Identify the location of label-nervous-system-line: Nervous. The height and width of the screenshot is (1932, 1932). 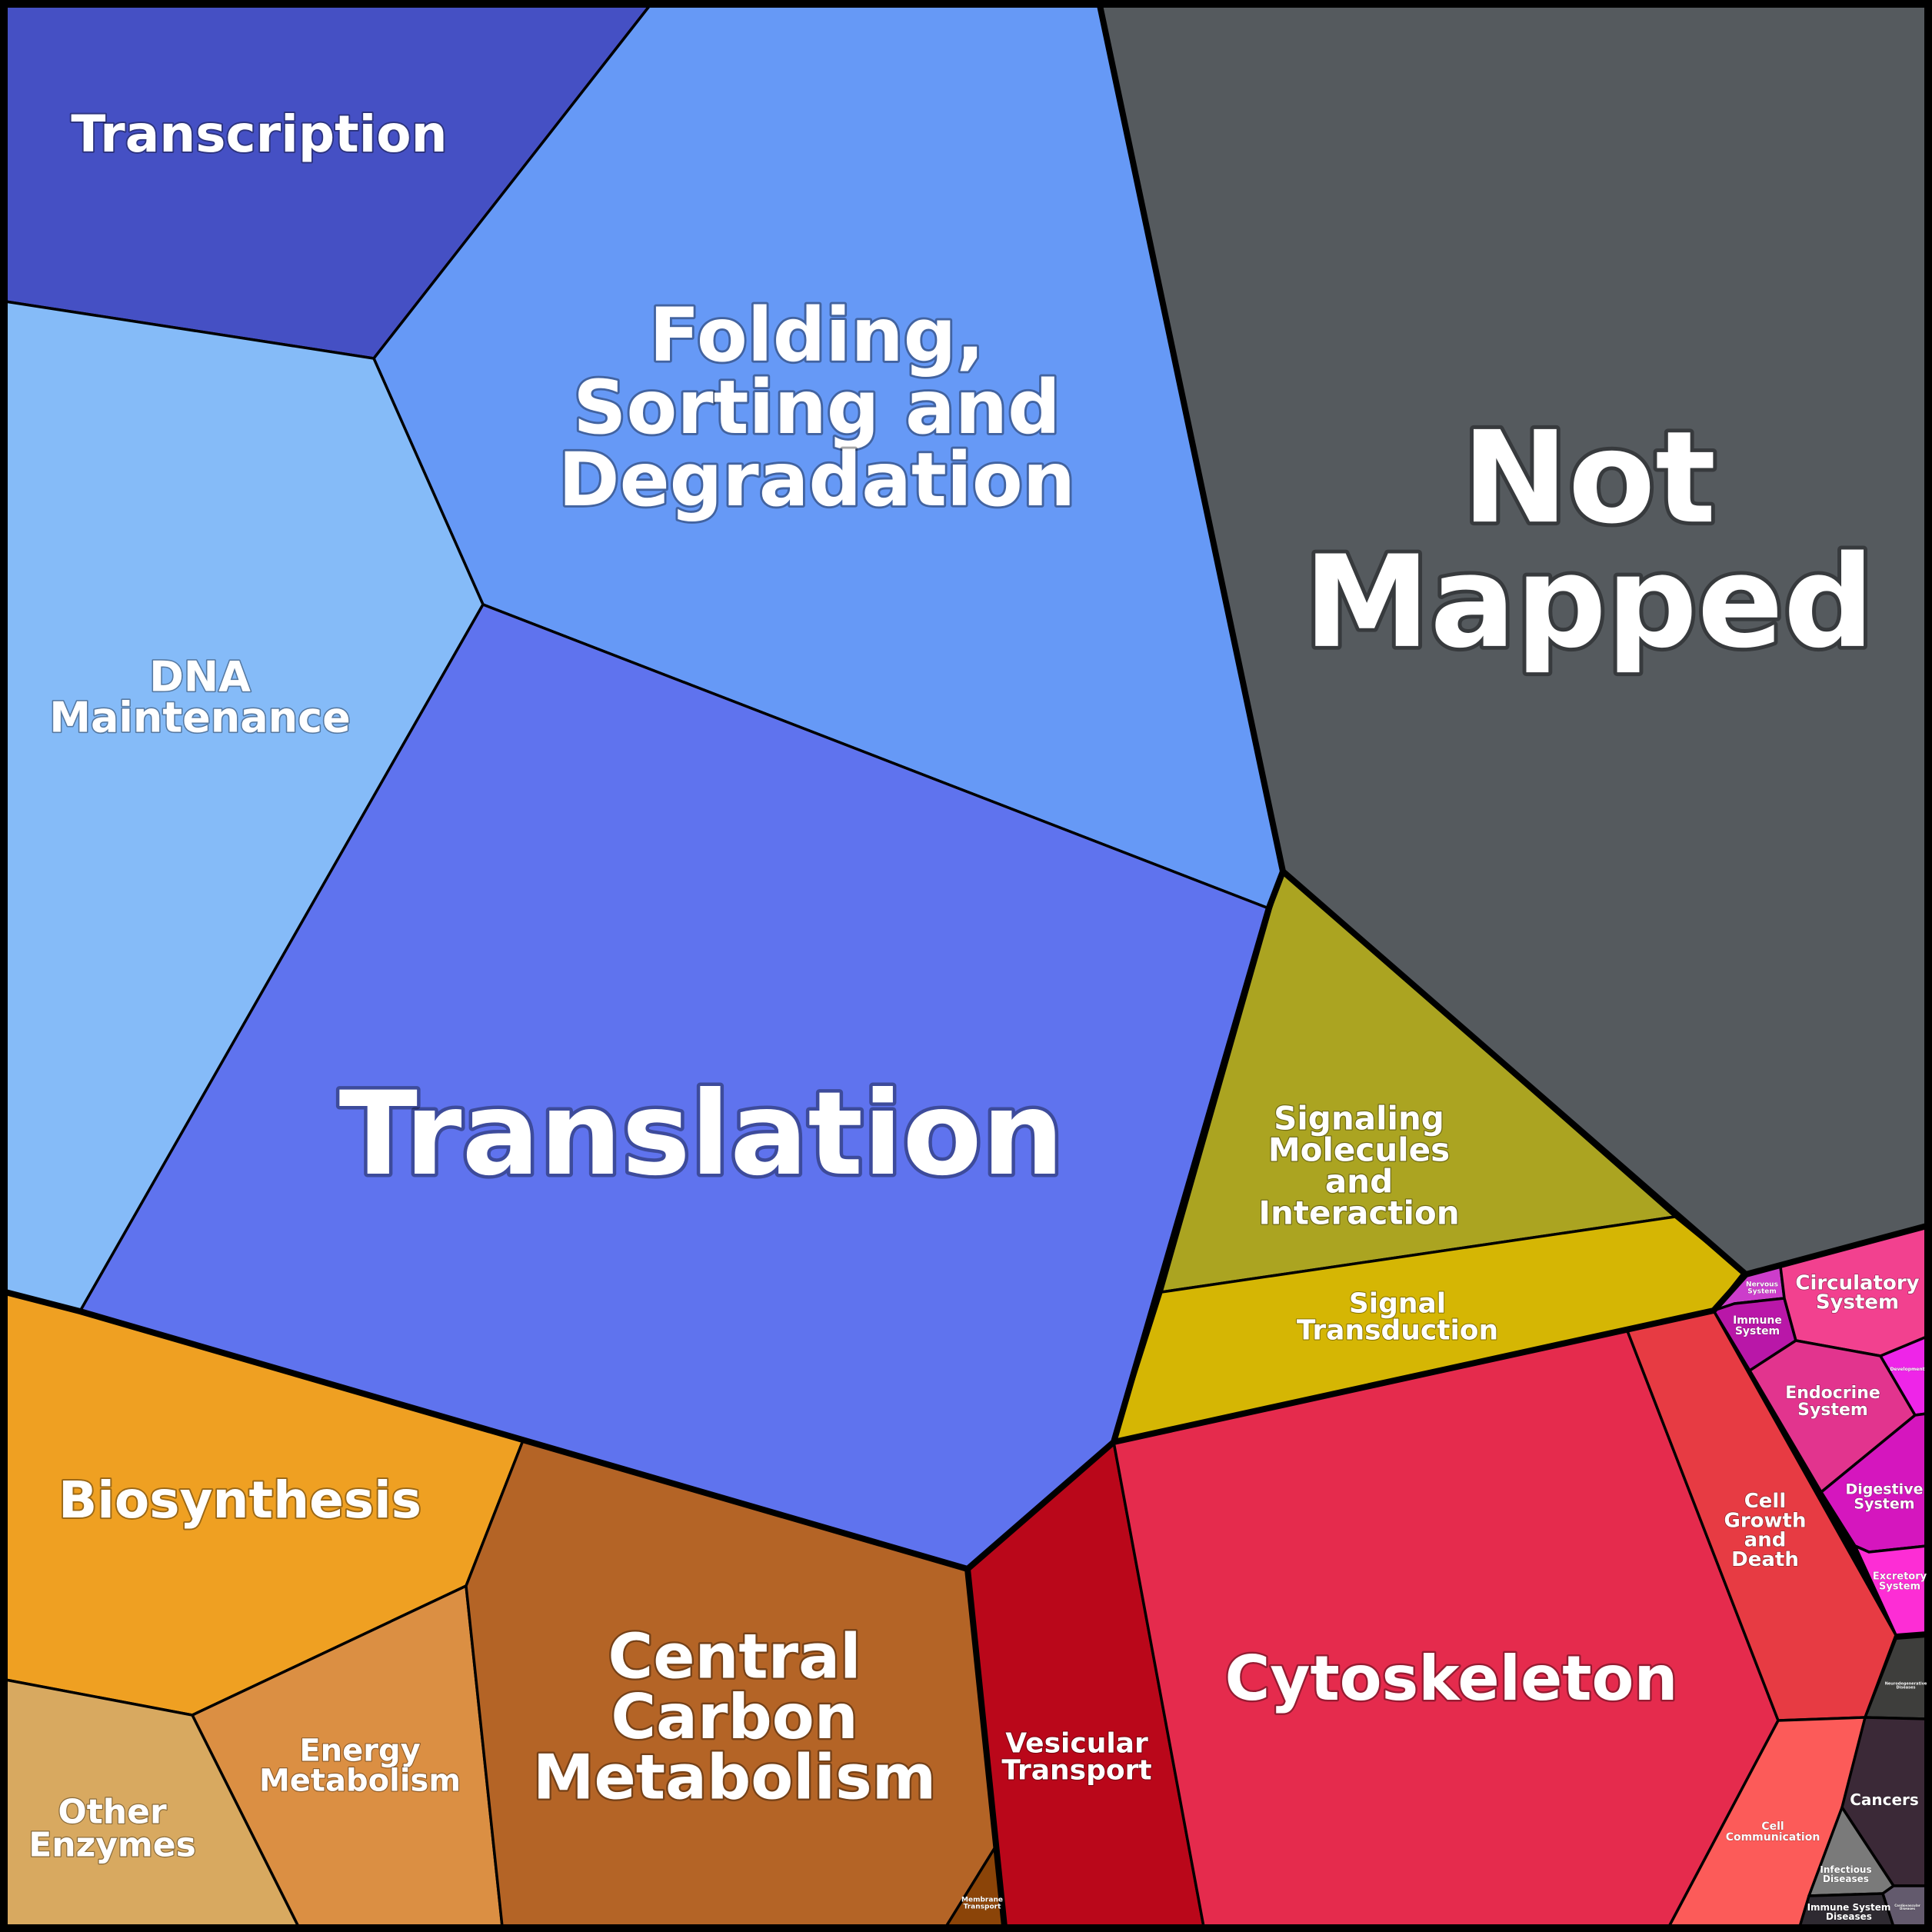
(1762, 1285).